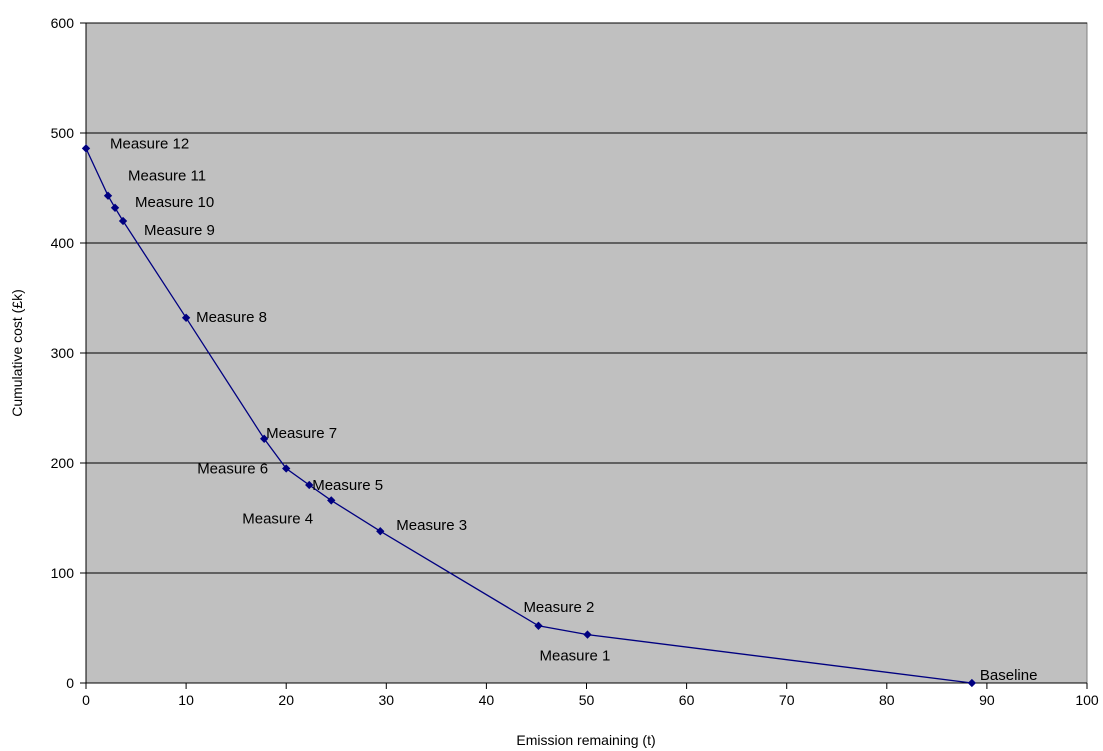 The image size is (1103, 751). Describe the element at coordinates (1009, 675) in the screenshot. I see `point-label: Baseline` at that location.